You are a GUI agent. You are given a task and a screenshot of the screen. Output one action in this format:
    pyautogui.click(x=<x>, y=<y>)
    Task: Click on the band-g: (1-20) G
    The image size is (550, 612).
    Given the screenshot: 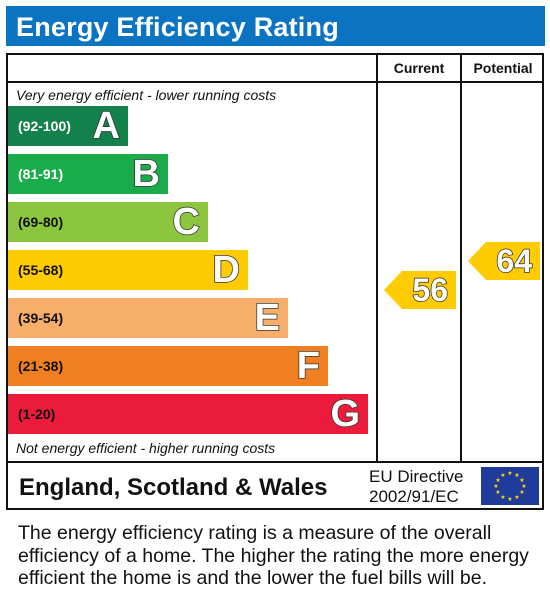 What is the action you would take?
    pyautogui.click(x=188, y=414)
    